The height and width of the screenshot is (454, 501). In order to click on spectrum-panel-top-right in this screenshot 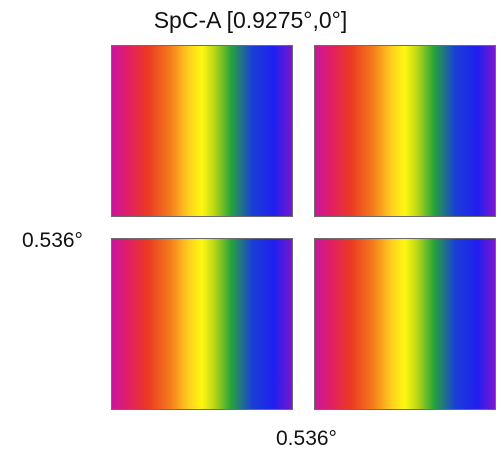, I will do `click(405, 131)`.